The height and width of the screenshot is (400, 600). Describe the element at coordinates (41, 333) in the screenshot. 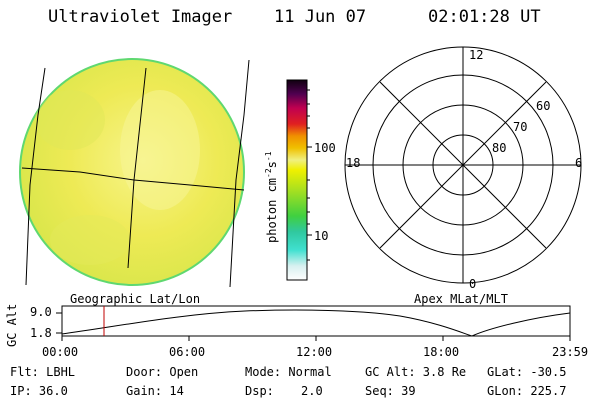

I see `y-tick-bottom: 1.8` at that location.